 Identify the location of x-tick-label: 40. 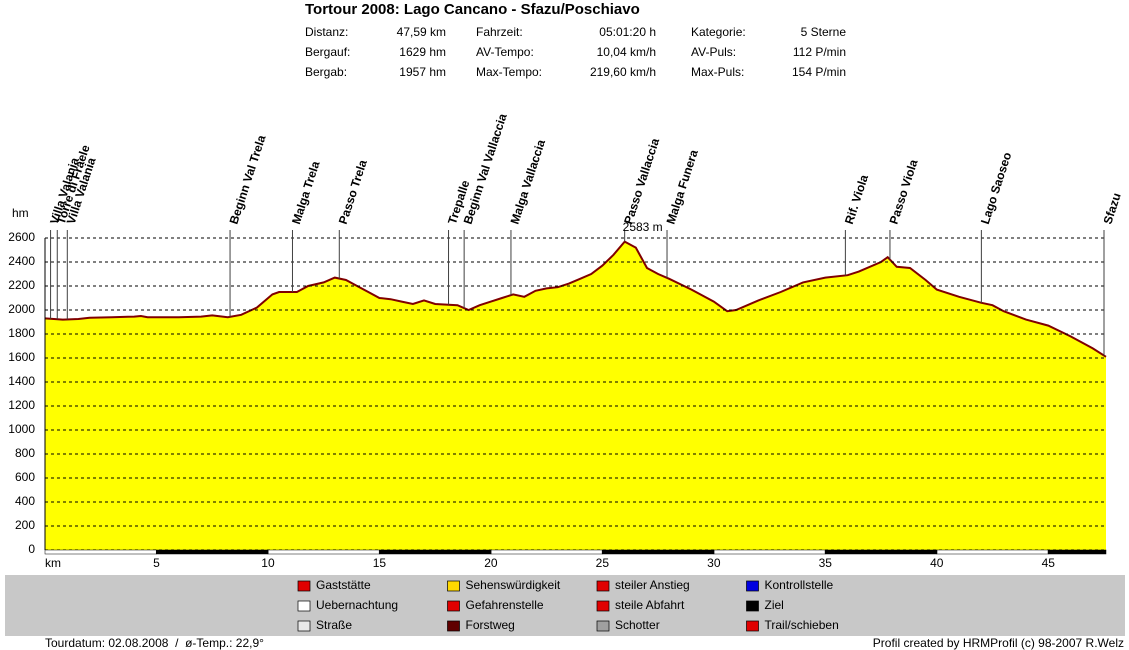
(937, 563).